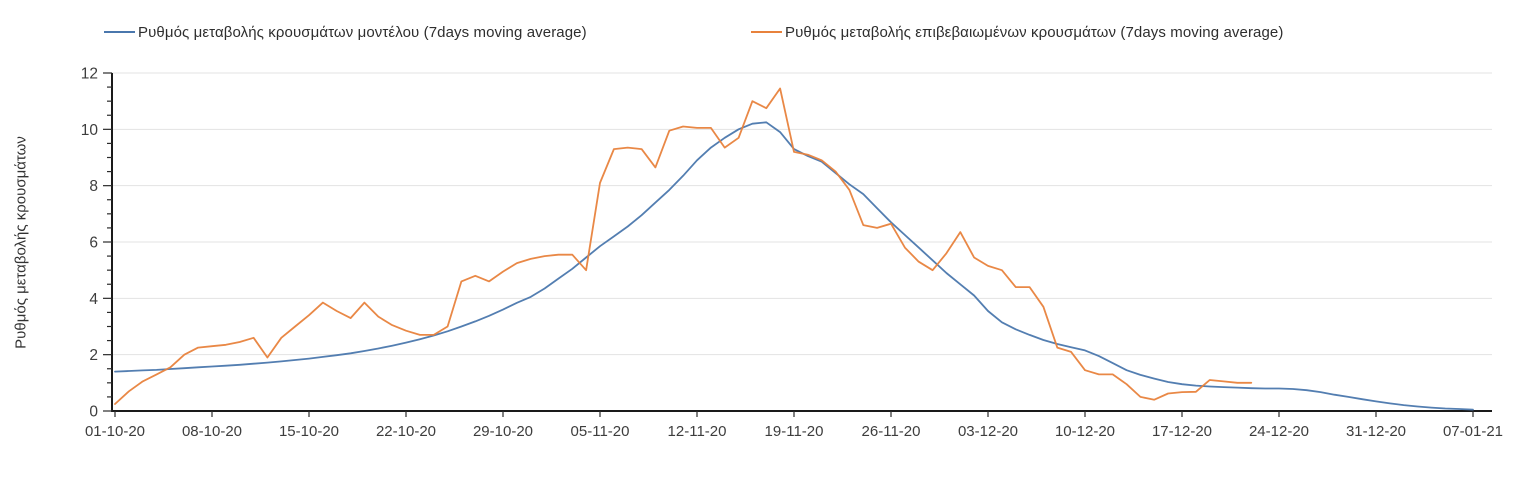  I want to click on x-tick-label: 22-10-20, so click(406, 431).